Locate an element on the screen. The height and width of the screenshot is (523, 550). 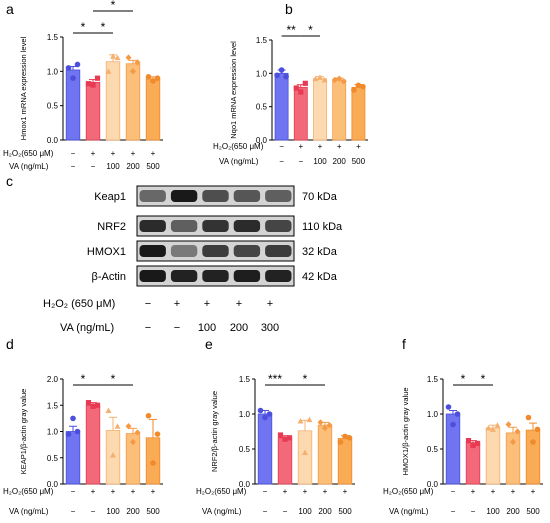
y-axis-label: Nqo1 mRNA expression level is located at coordinates (233, 90).